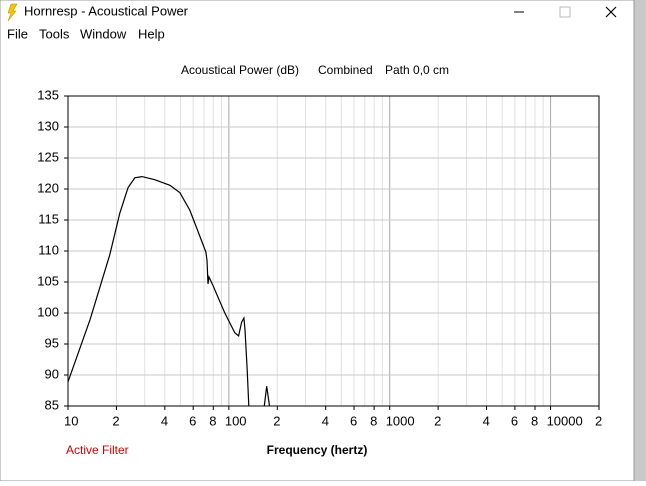 Image resolution: width=646 pixels, height=486 pixels. What do you see at coordinates (103, 33) in the screenshot?
I see `menu-item: Window` at bounding box center [103, 33].